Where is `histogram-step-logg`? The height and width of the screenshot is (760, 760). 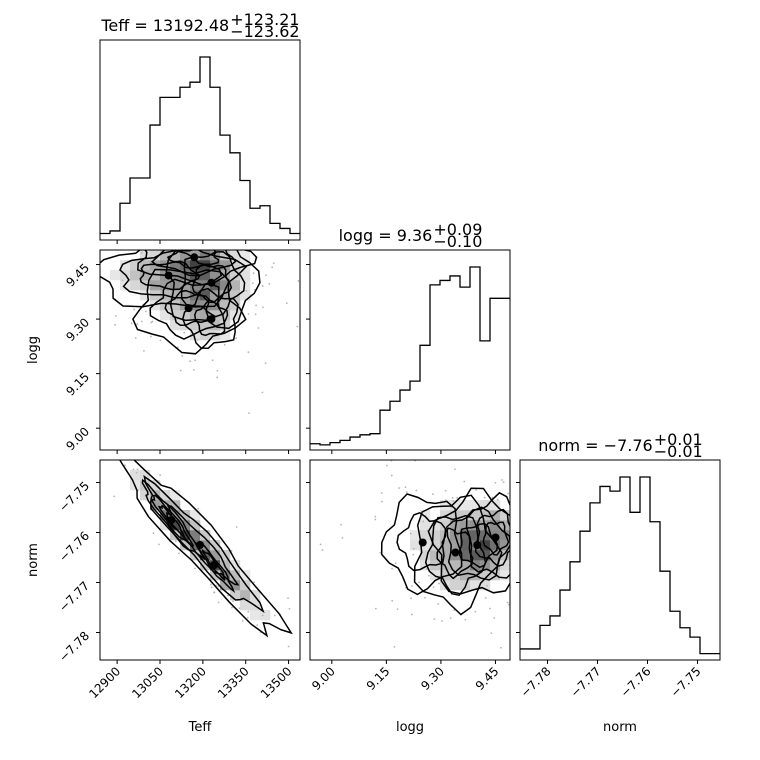 histogram-step-logg is located at coordinates (410, 356).